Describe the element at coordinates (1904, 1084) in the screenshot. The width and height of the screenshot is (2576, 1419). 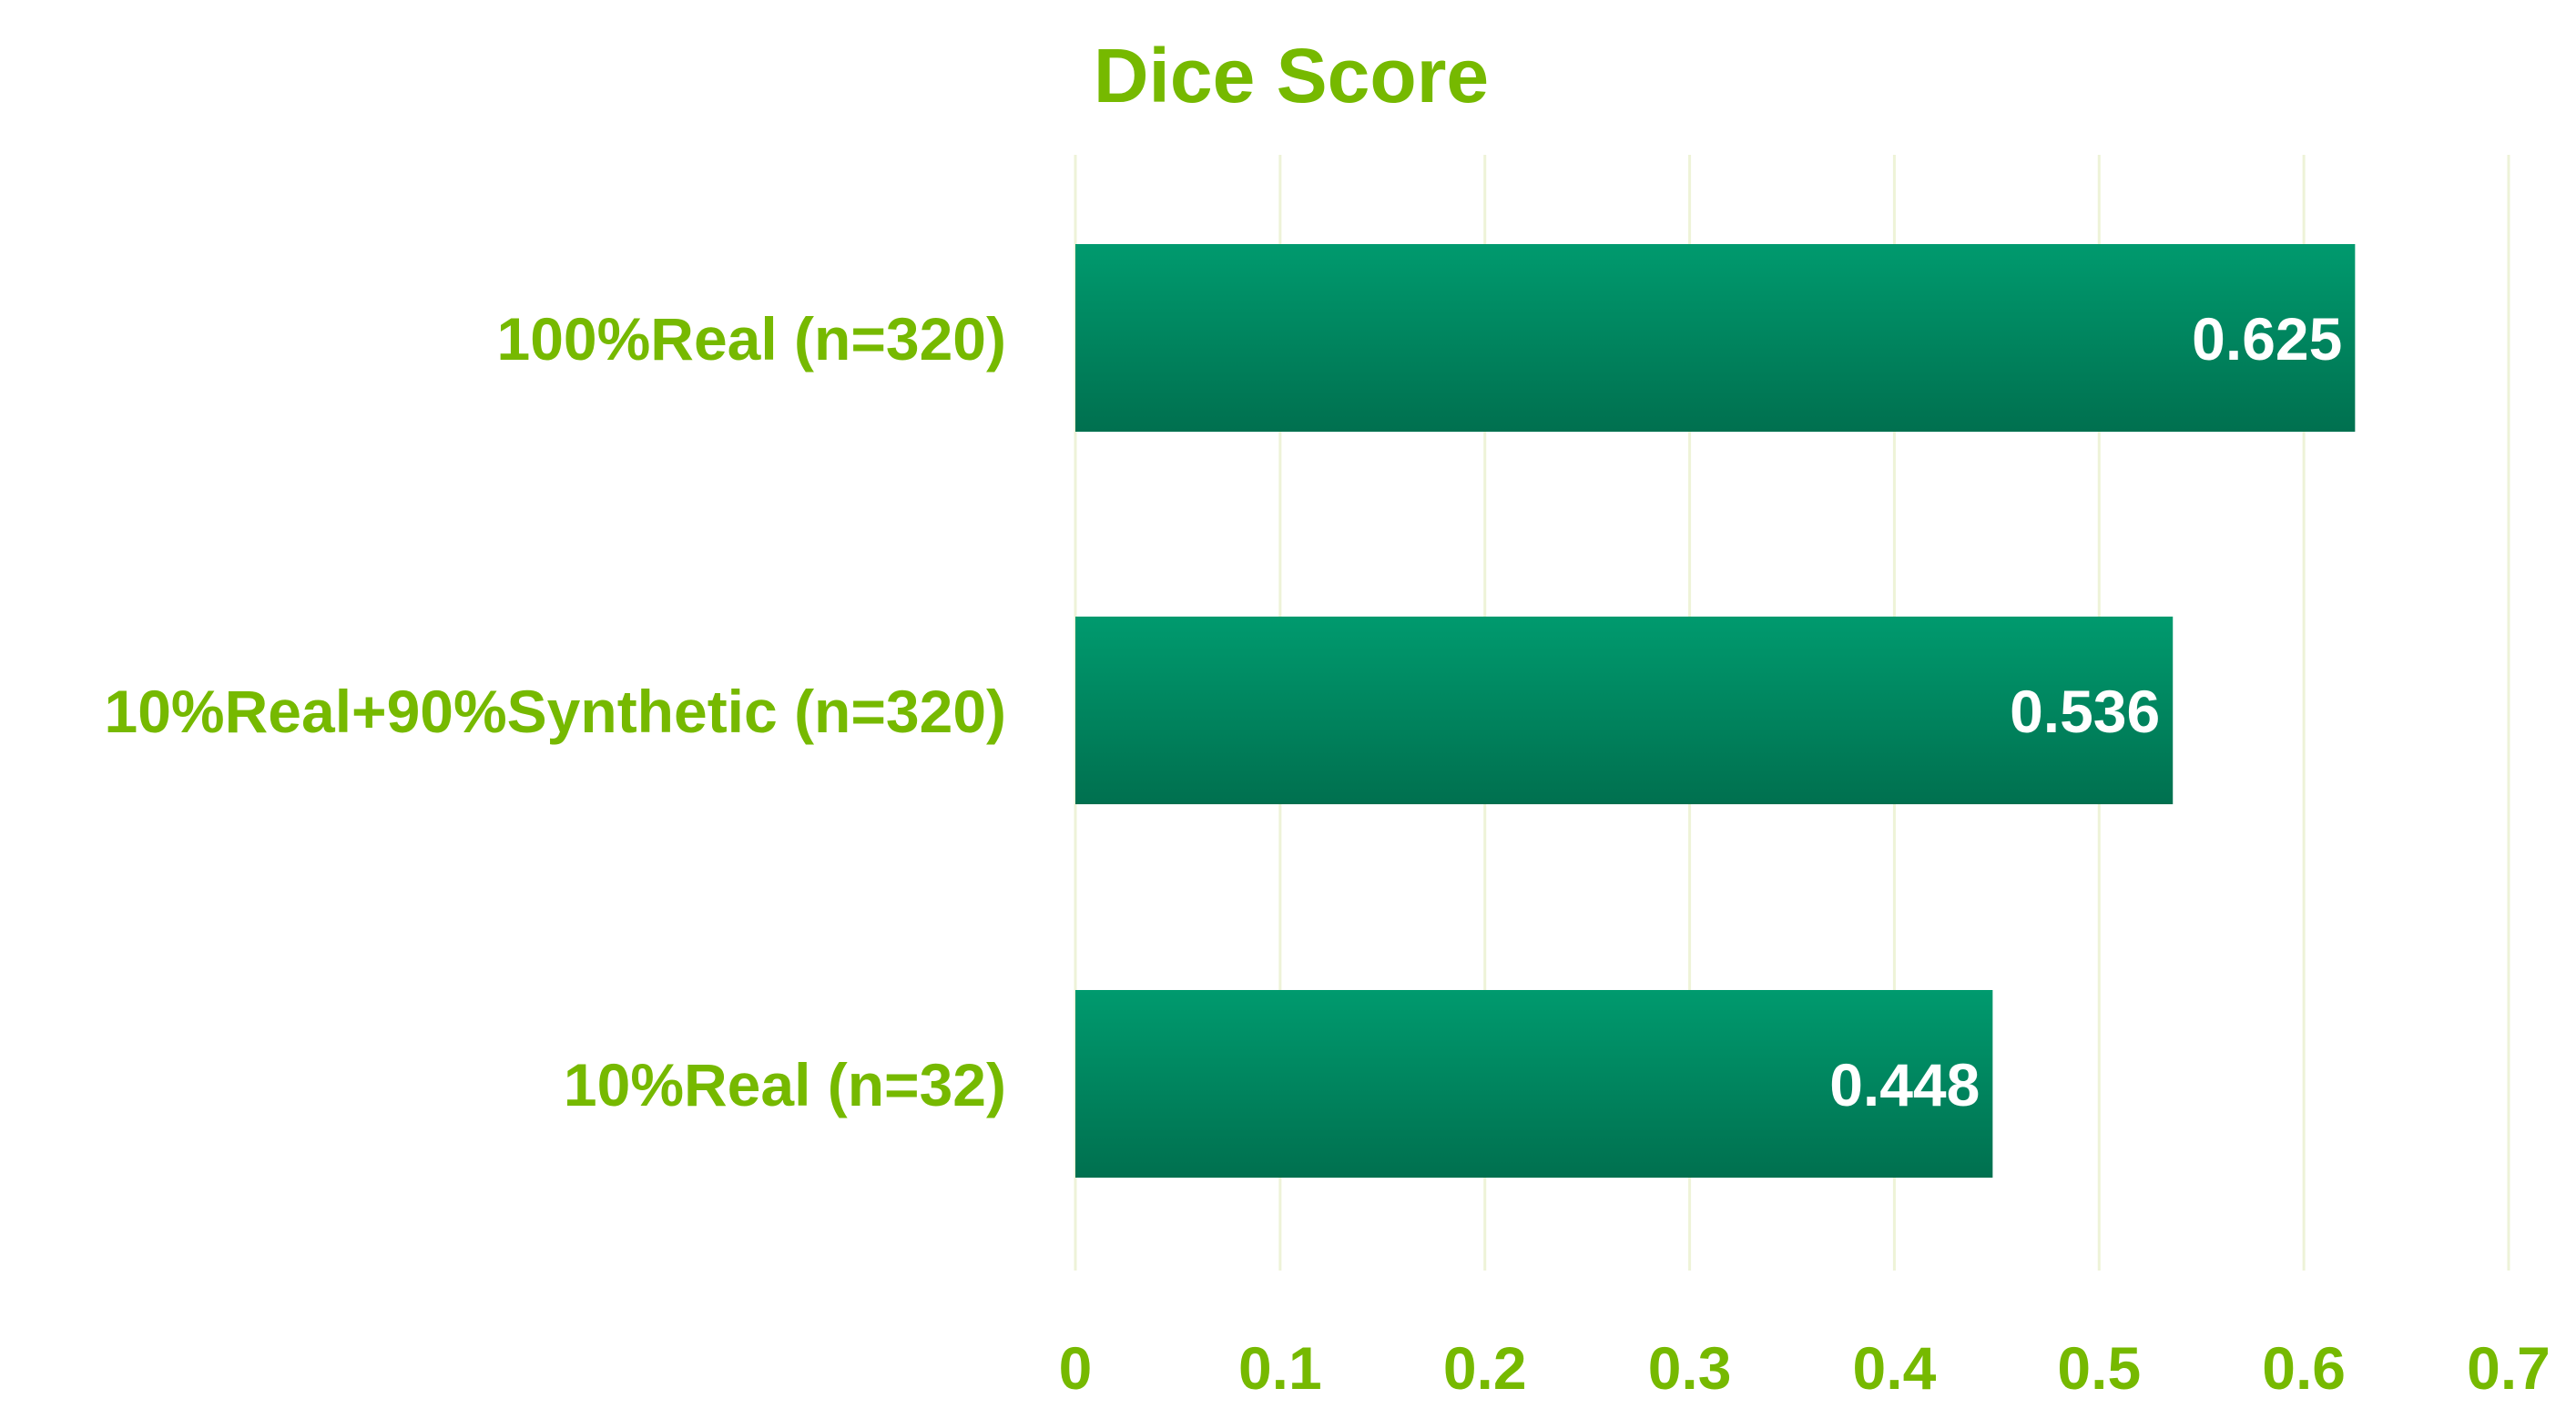
I see `data-label: 0.448` at that location.